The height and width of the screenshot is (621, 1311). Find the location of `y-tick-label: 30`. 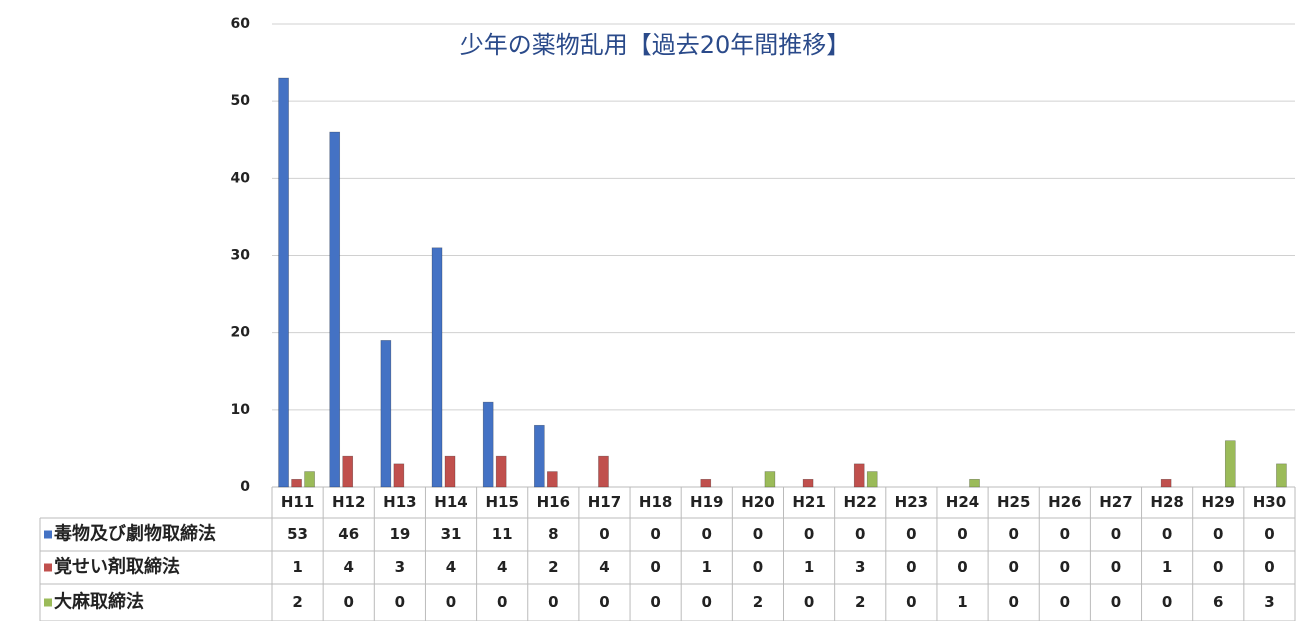

y-tick-label: 30 is located at coordinates (241, 256).